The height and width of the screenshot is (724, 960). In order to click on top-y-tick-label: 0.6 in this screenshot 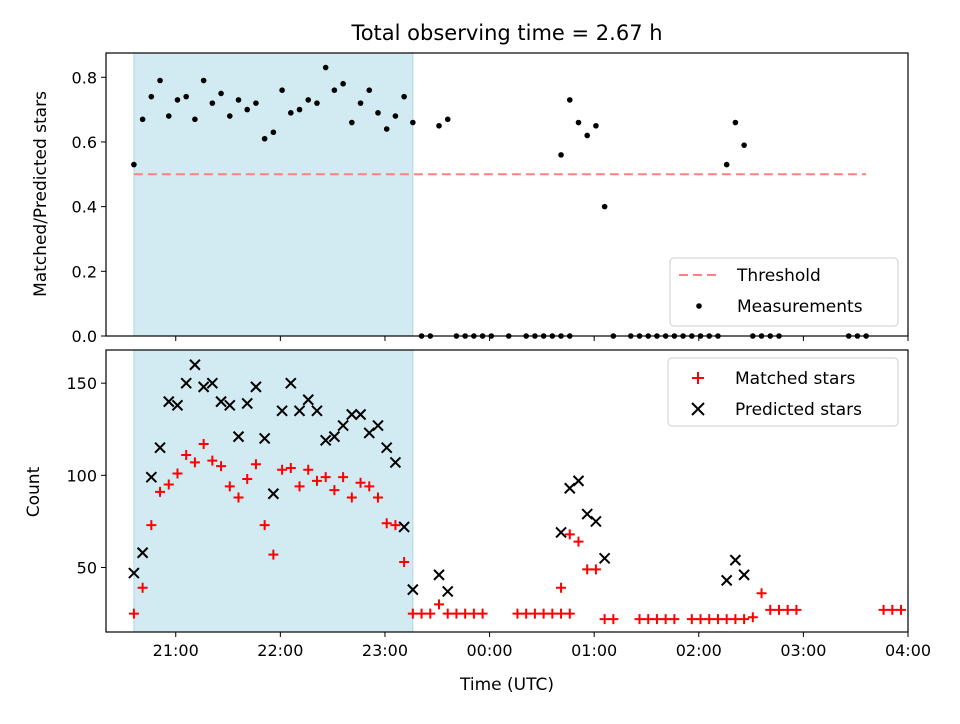, I will do `click(84, 142)`.